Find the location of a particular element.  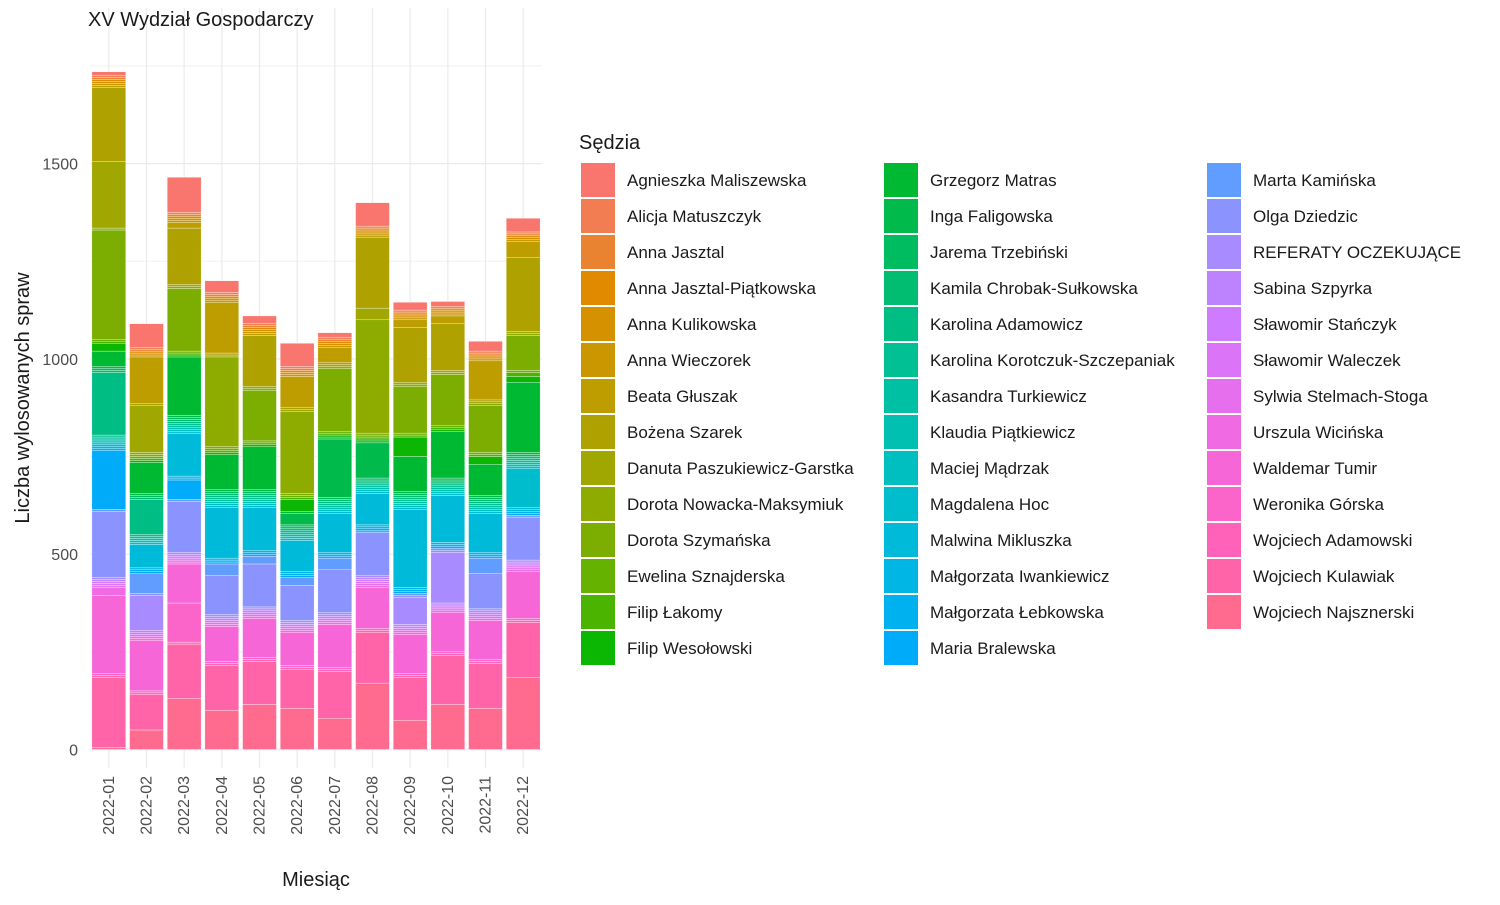

legend-item: Filip Łakomy is located at coordinates (652, 612).